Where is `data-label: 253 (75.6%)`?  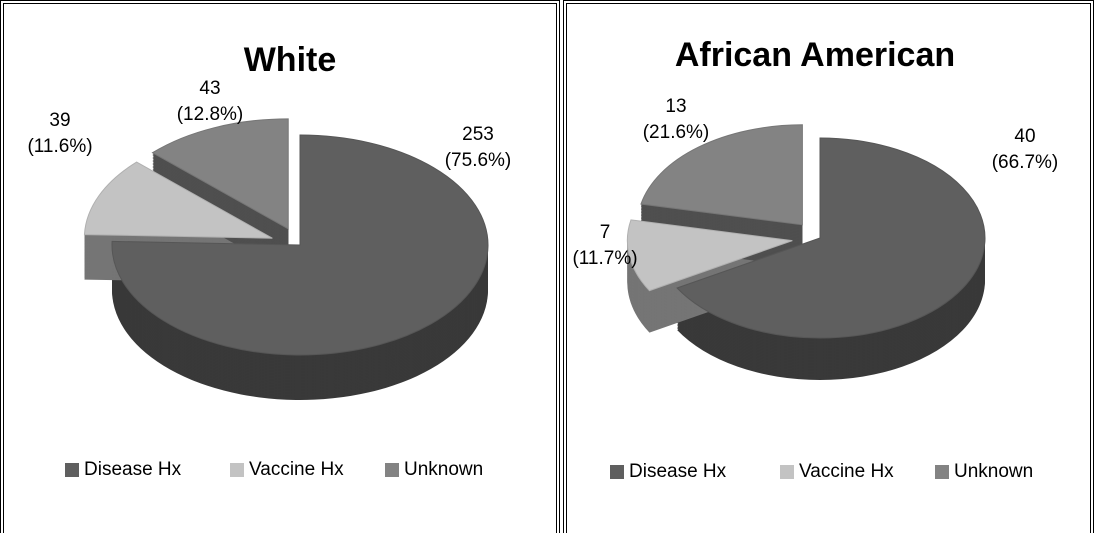 data-label: 253 (75.6%) is located at coordinates (478, 147).